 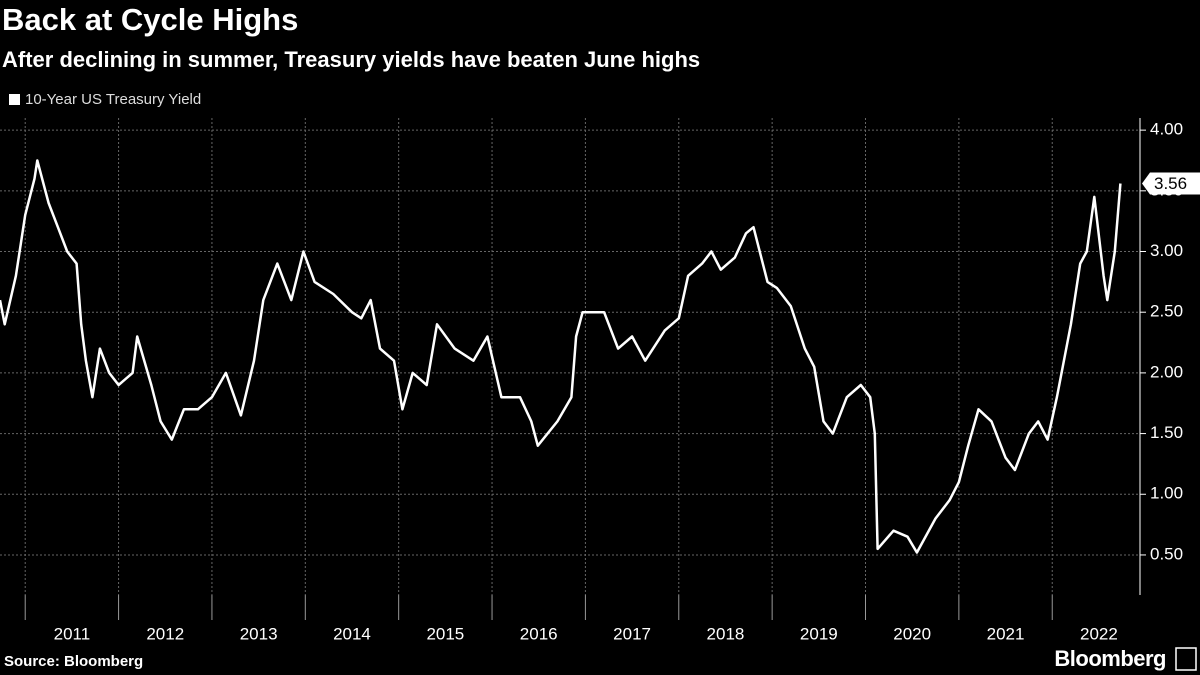 I want to click on y-tick-label: 2.50, so click(x=1166, y=311).